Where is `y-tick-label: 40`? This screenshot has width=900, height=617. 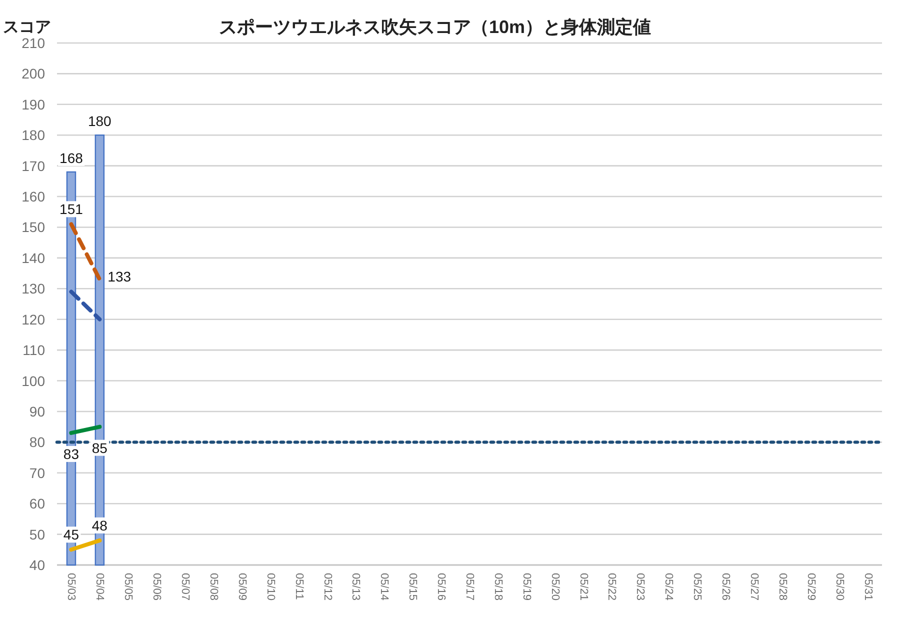
y-tick-label: 40 is located at coordinates (37, 565).